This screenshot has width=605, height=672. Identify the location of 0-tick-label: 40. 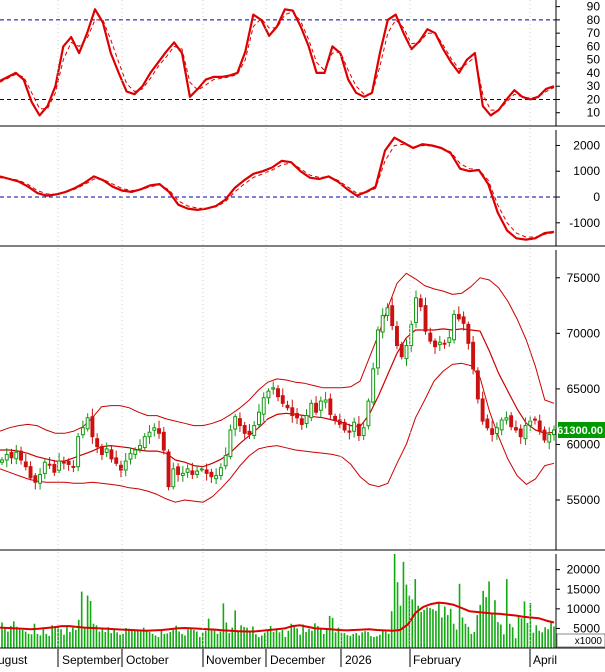
(594, 73).